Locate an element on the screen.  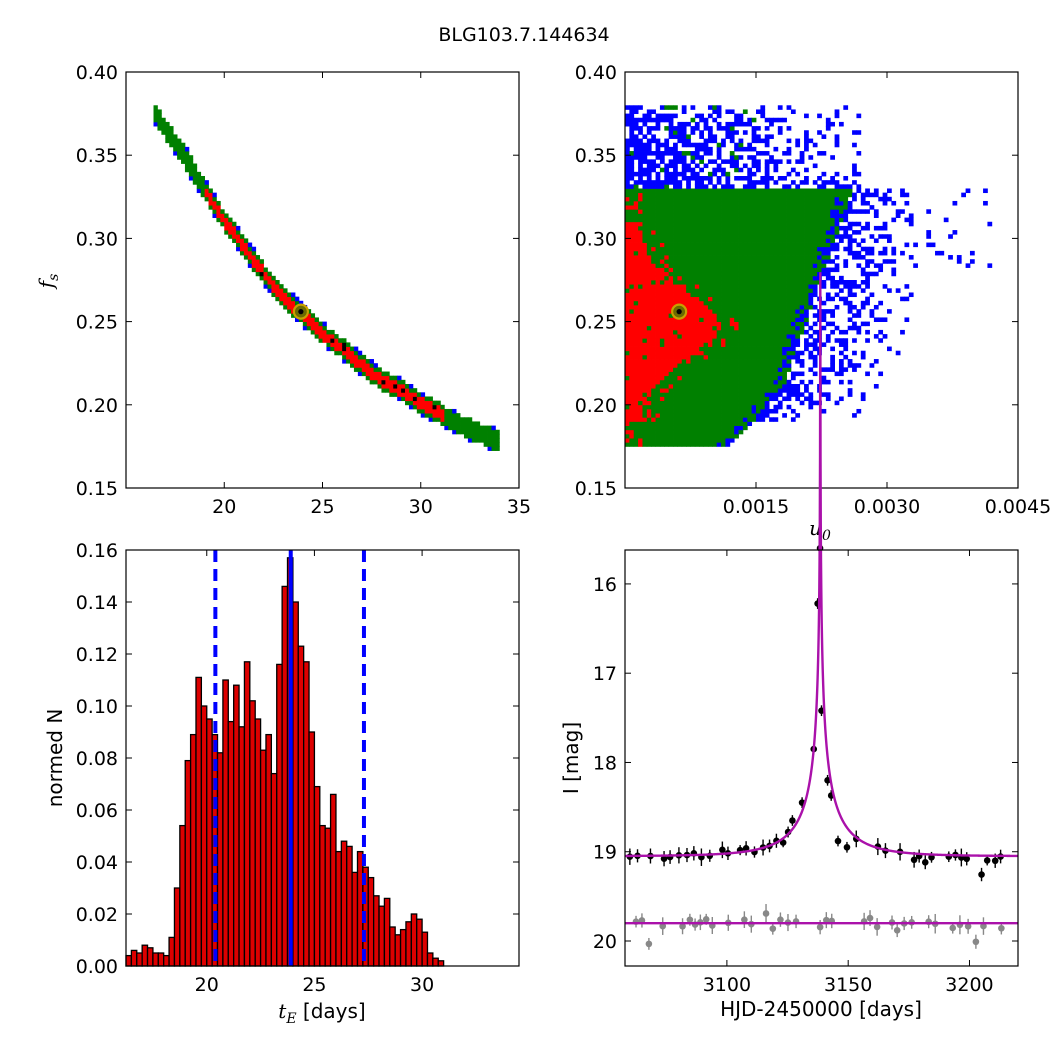
lightcurve-ytick-label: 20 is located at coordinates (605, 942).